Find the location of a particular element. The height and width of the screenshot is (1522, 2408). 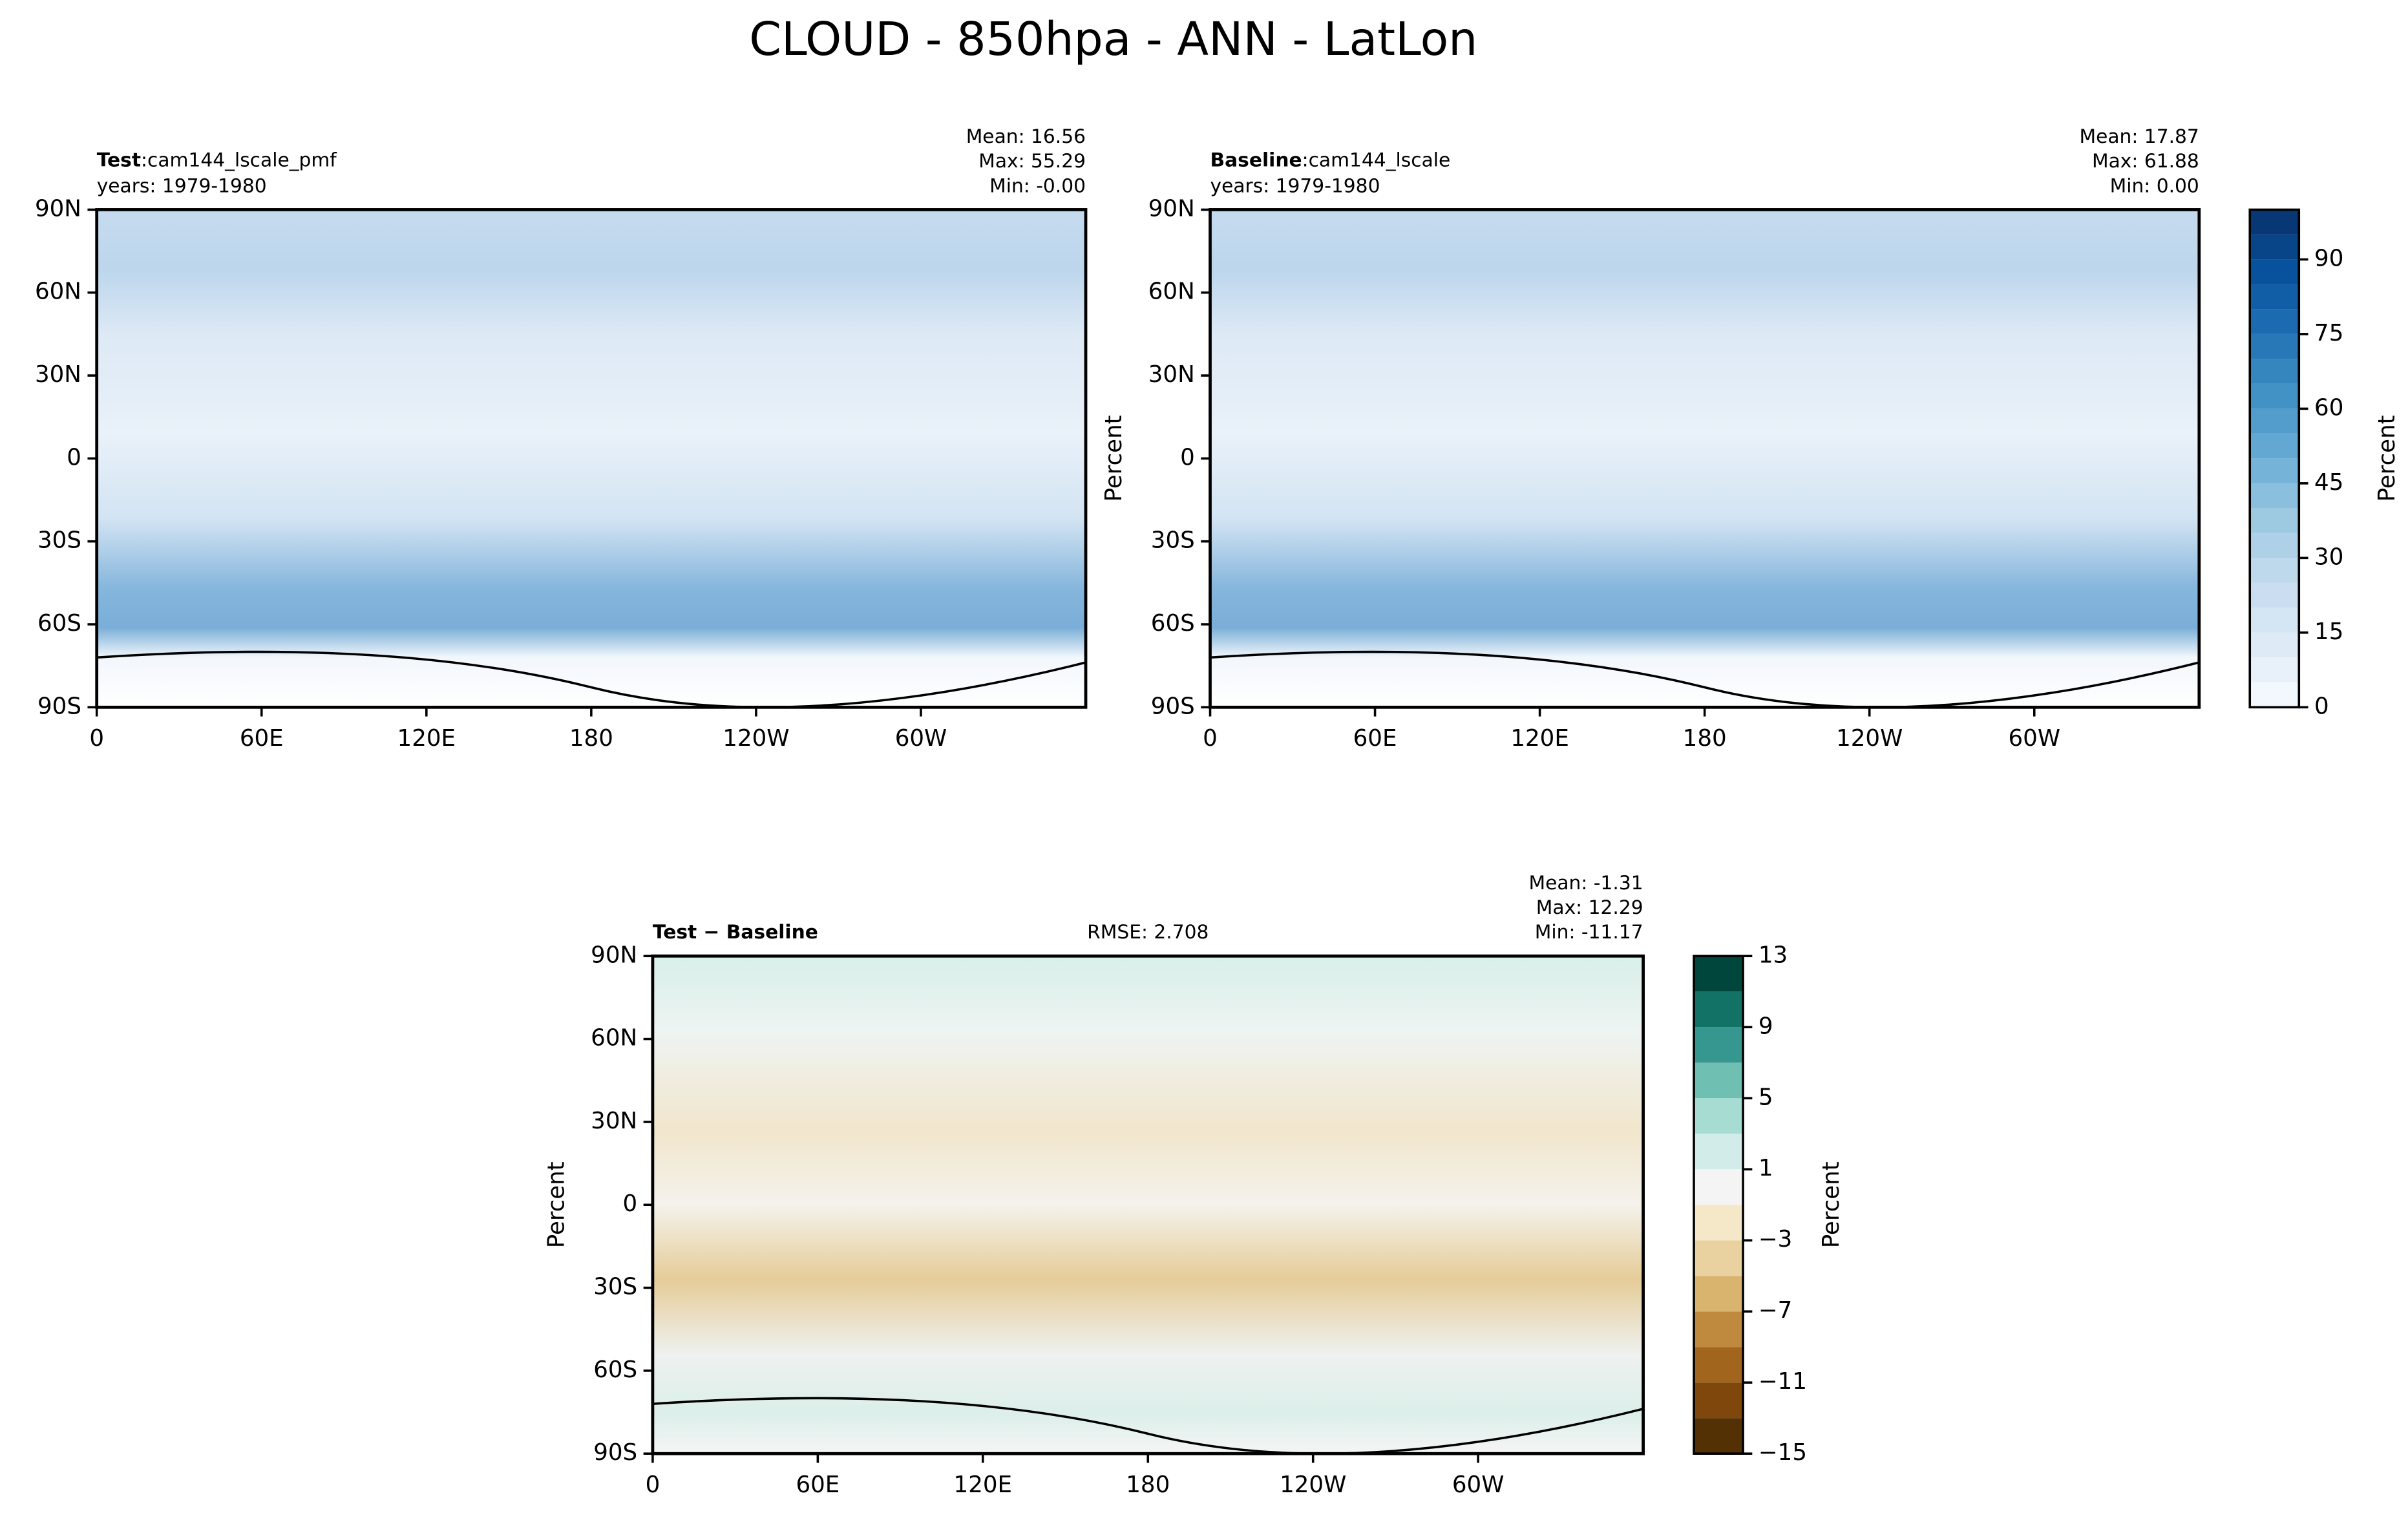

colorbar-tick-label: 30 is located at coordinates (2328, 557).